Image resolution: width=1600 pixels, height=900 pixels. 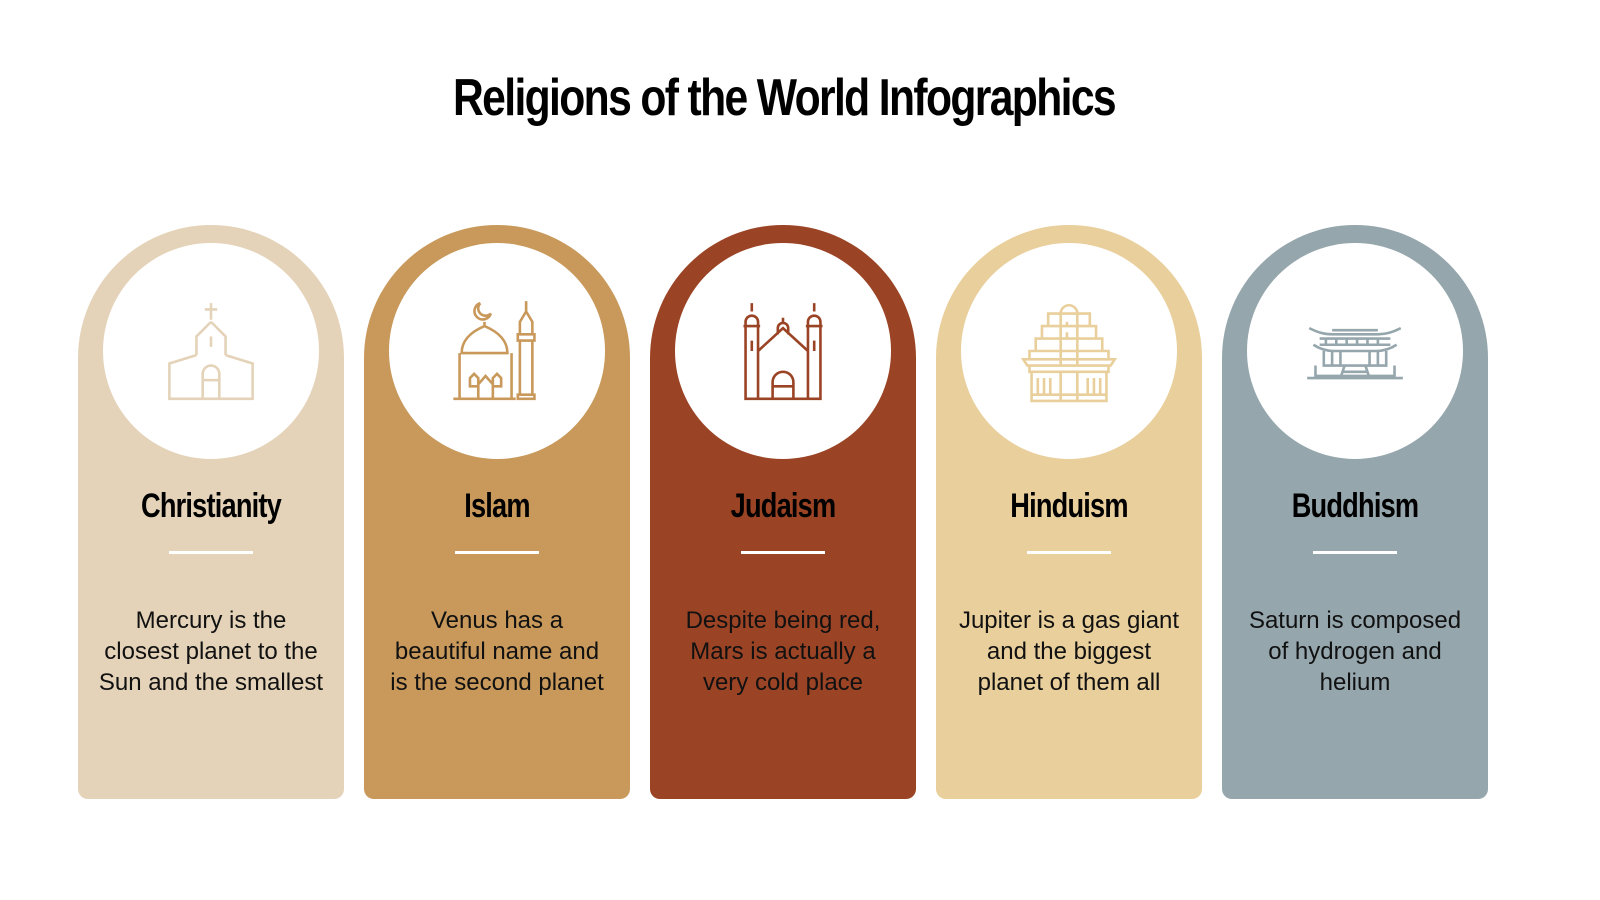 What do you see at coordinates (1355, 506) in the screenshot?
I see `card-title: Buddhism` at bounding box center [1355, 506].